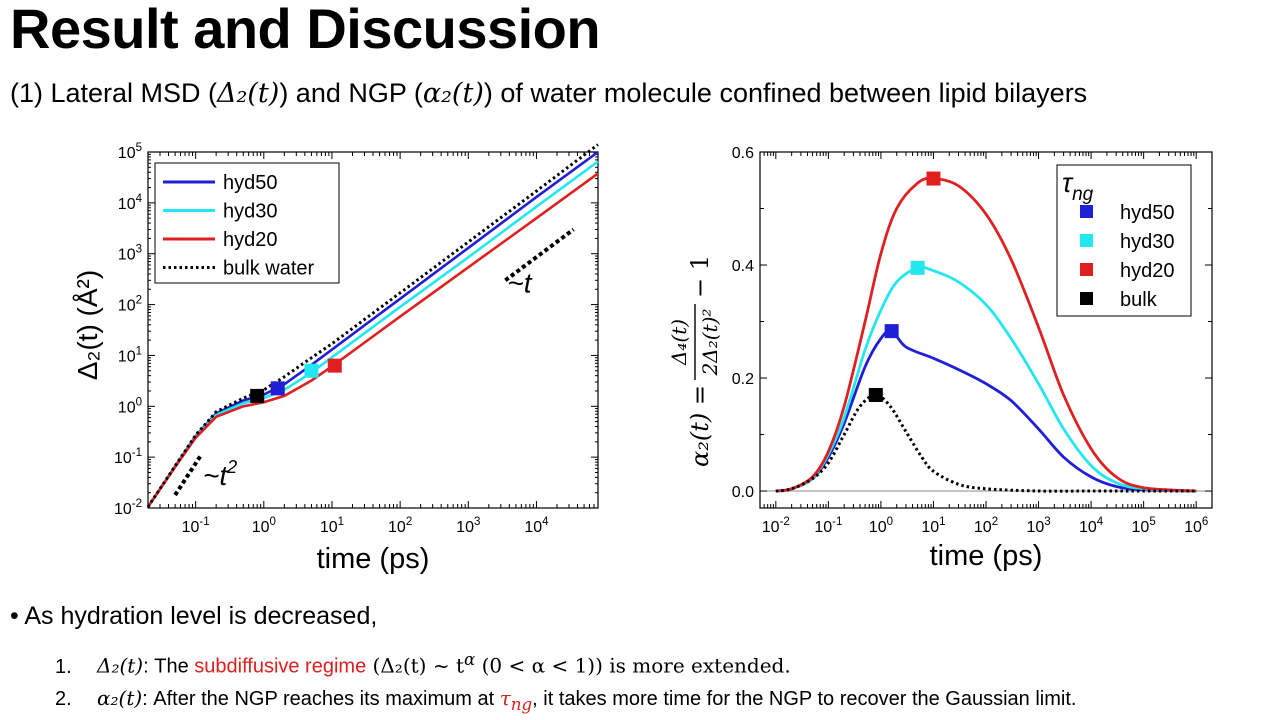 The height and width of the screenshot is (720, 1280). I want to click on y-label-lhs: α₂(t) =, so click(700, 426).